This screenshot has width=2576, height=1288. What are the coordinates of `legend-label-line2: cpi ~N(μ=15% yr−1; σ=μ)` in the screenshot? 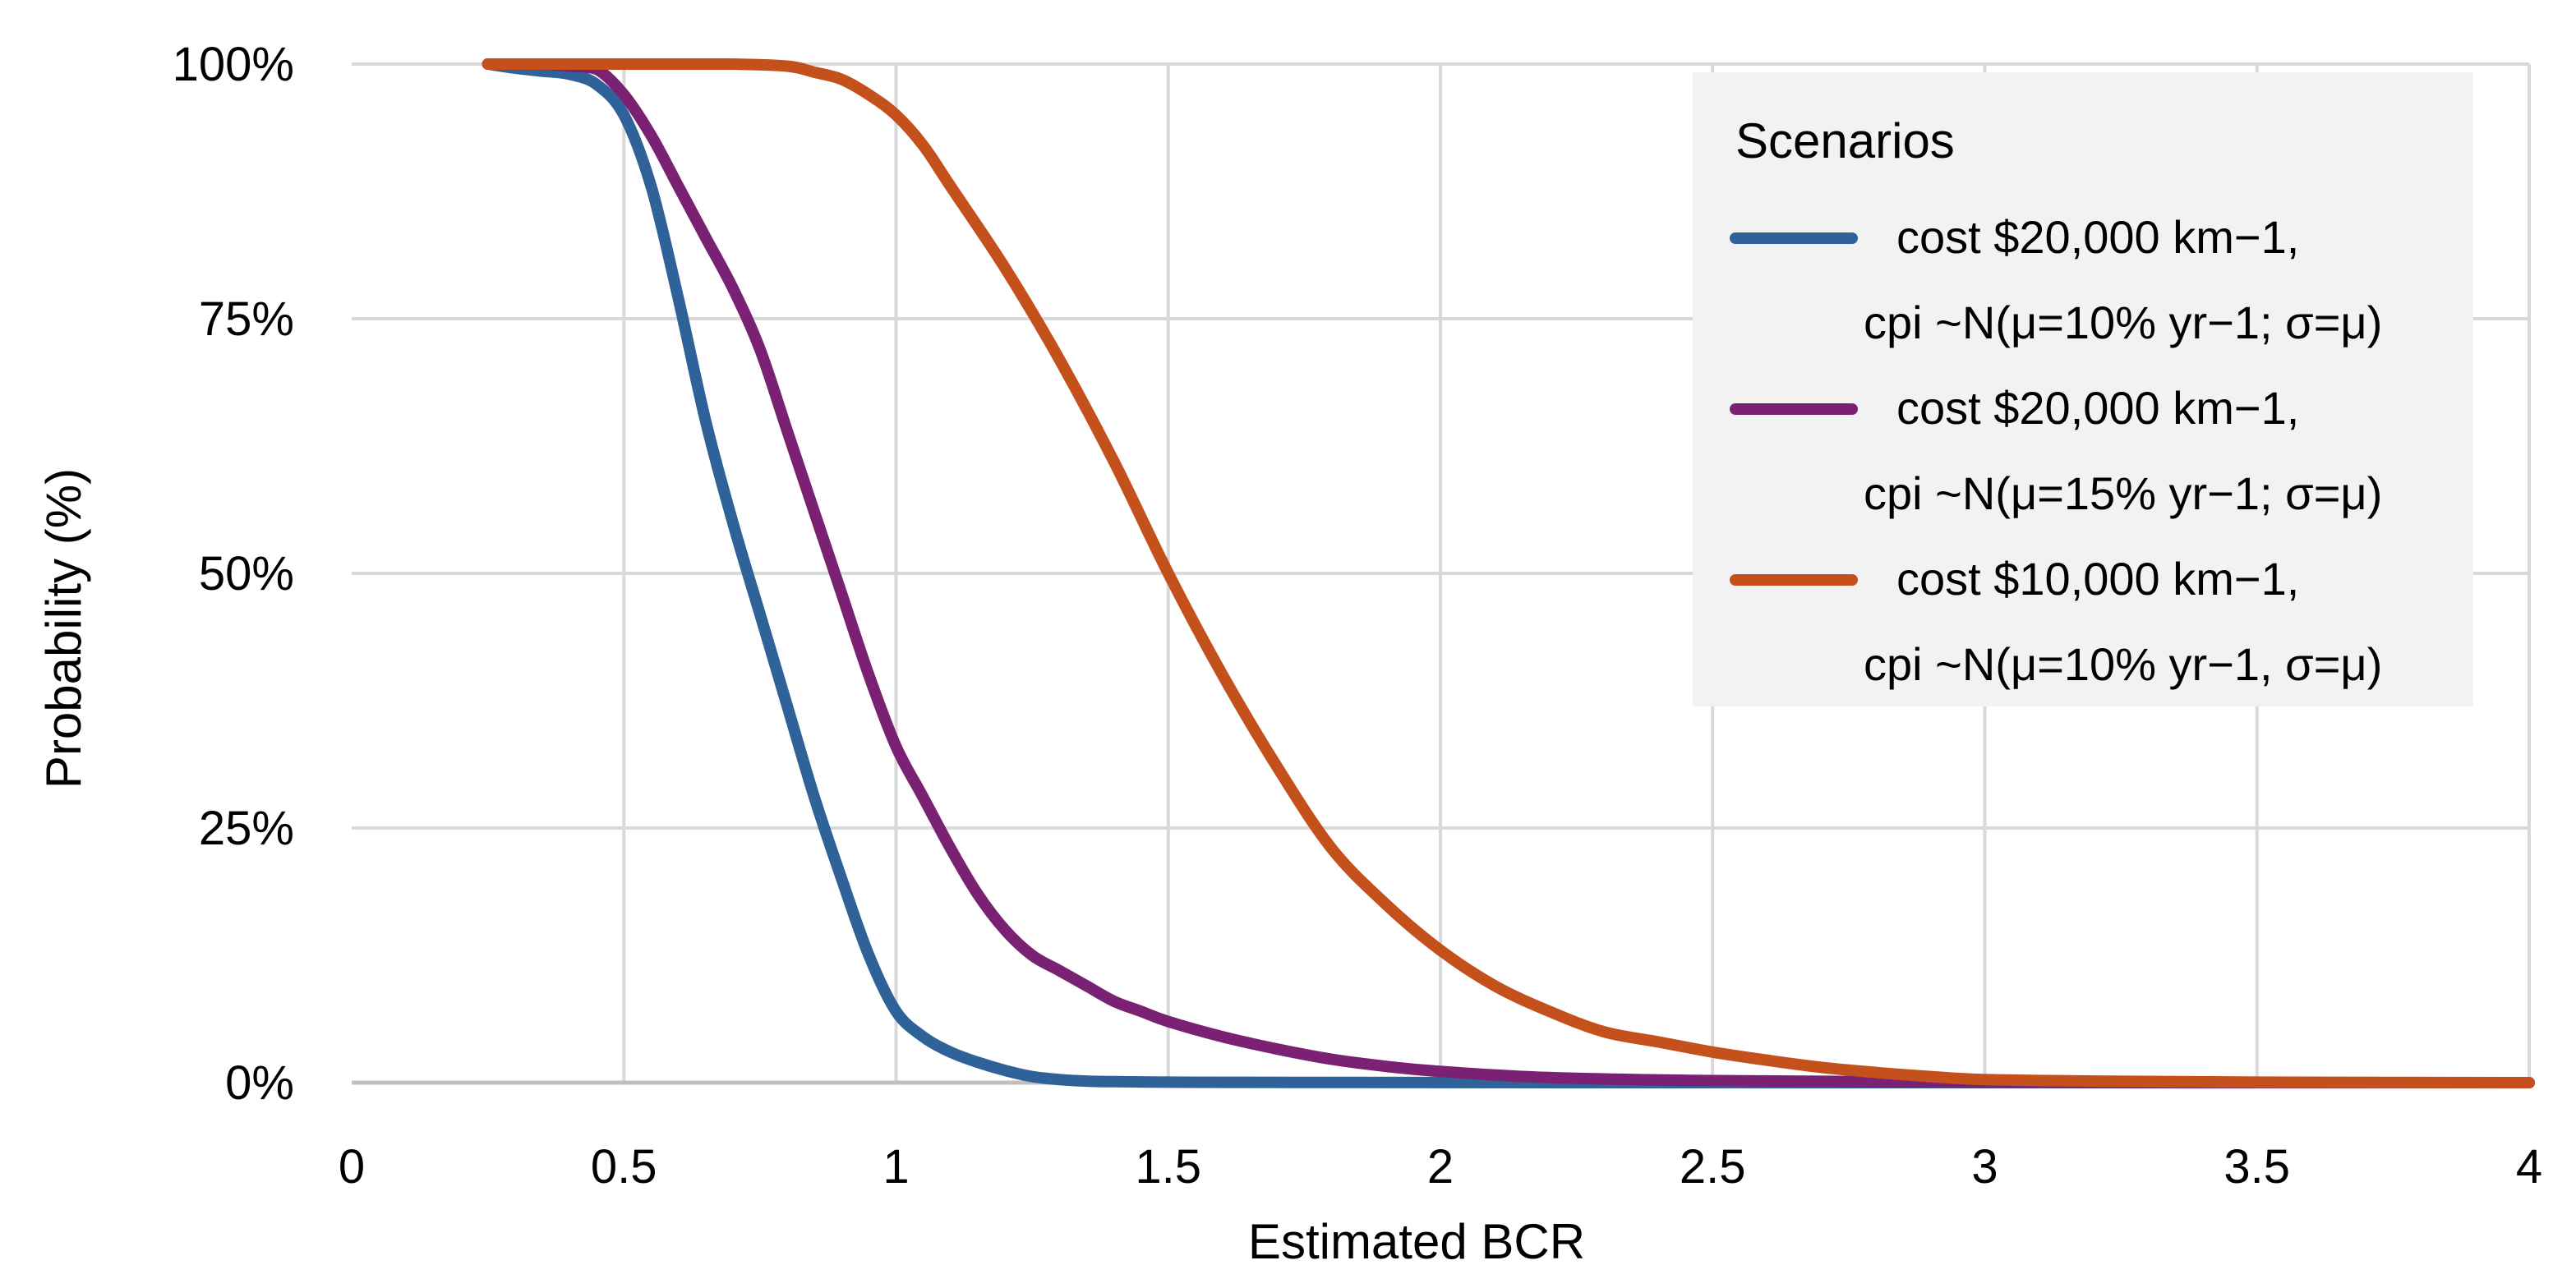 It's located at (2123, 493).